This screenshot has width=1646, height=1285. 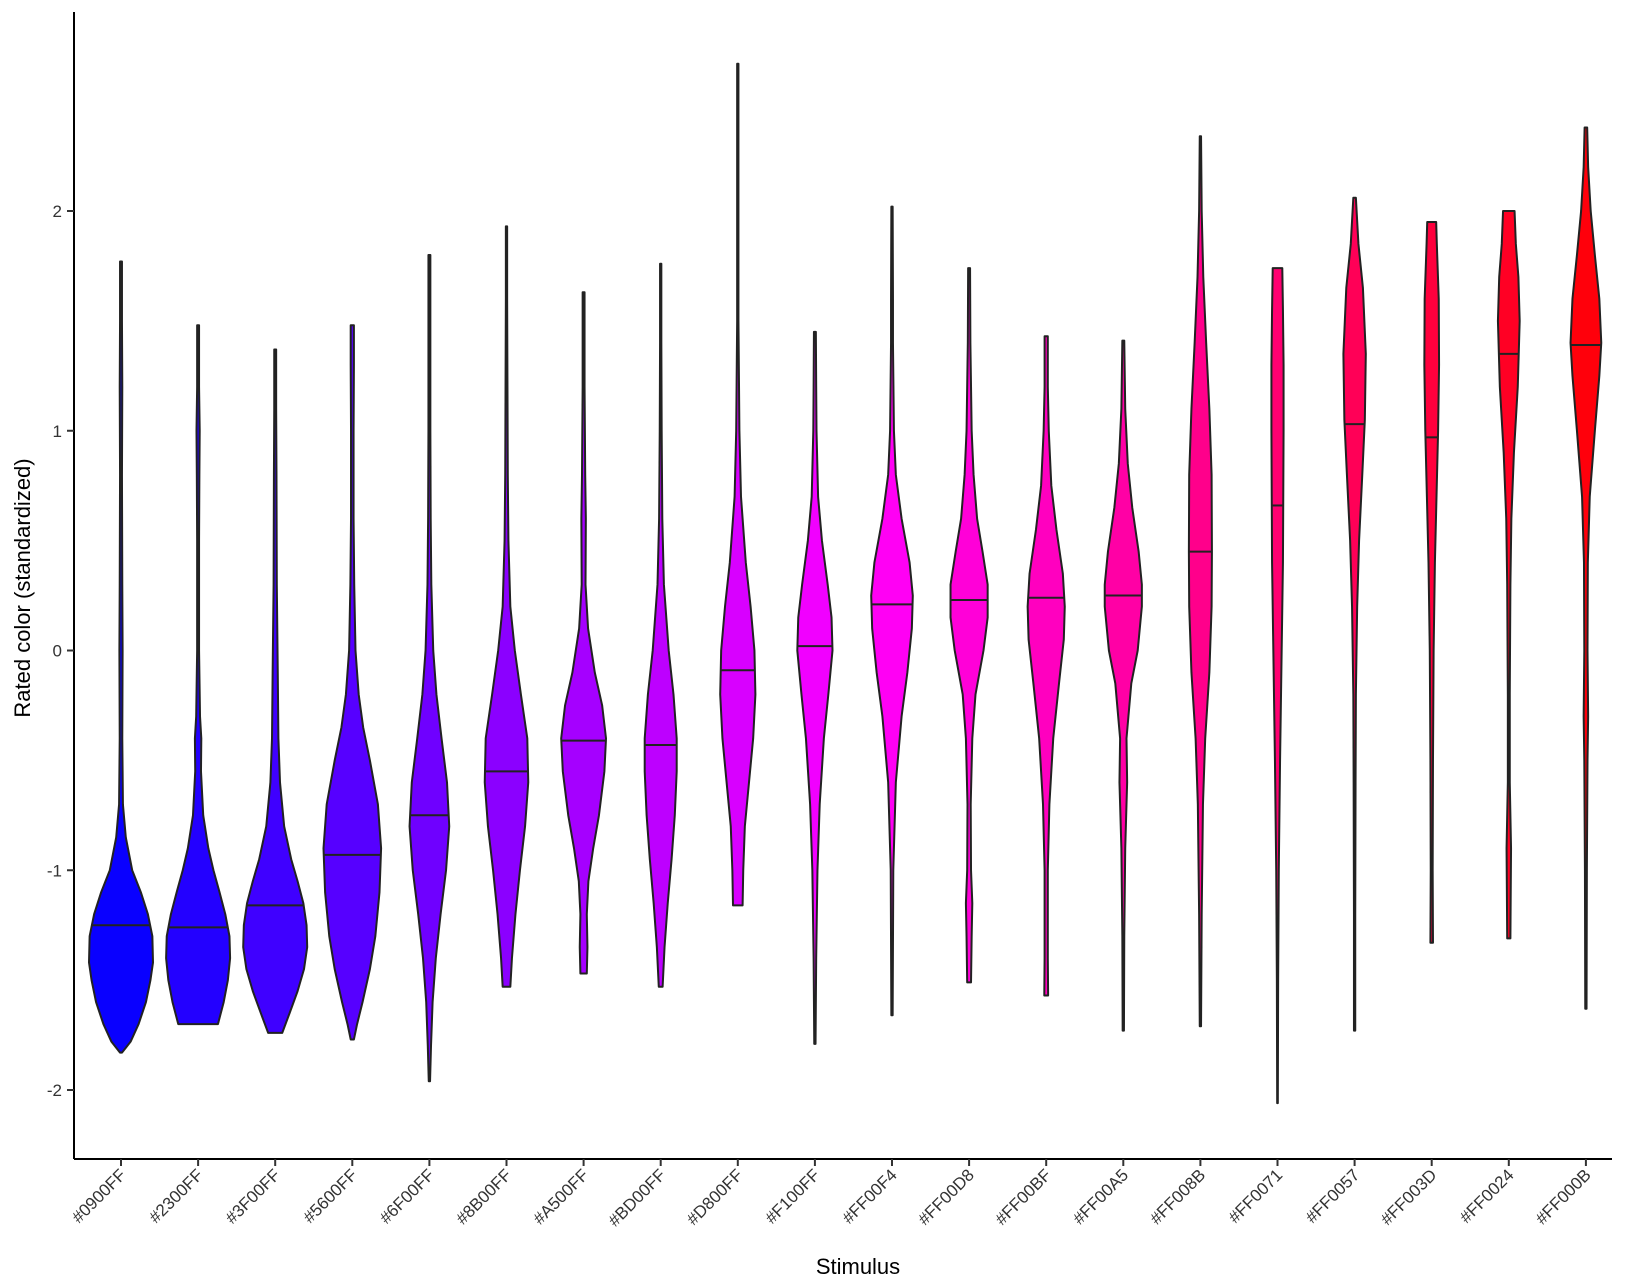 What do you see at coordinates (793, 1196) in the screenshot?
I see `x-tick-label: #F100FF` at bounding box center [793, 1196].